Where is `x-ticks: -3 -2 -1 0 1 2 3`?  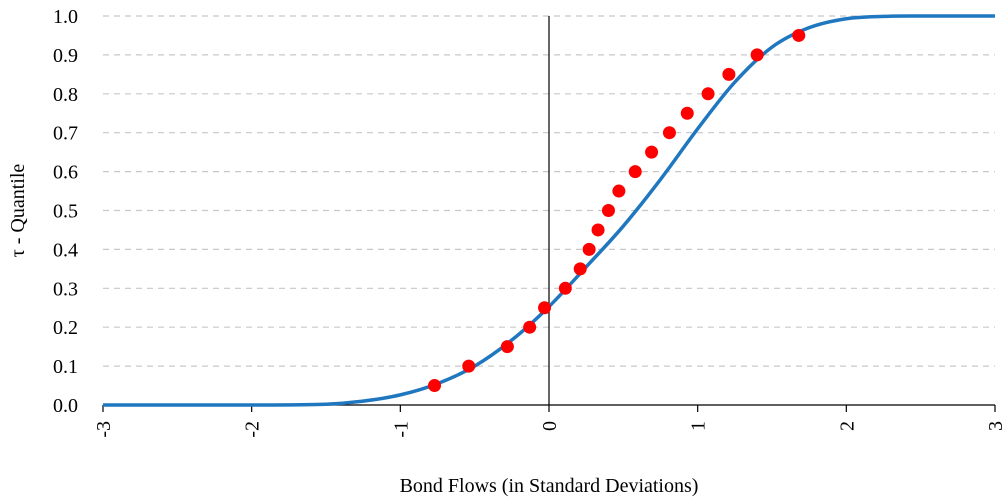
x-ticks: -3 -2 -1 0 1 2 3 is located at coordinates (549, 421).